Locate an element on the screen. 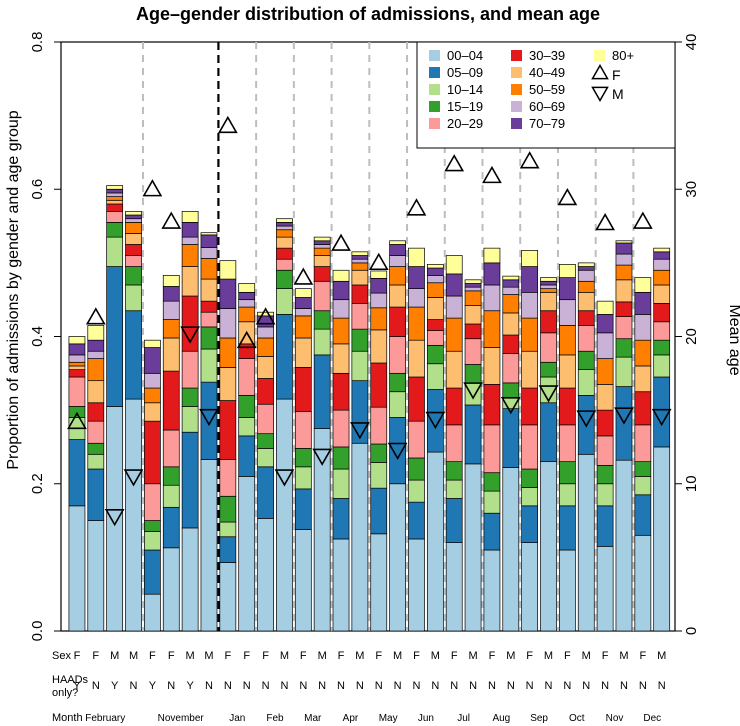 The height and width of the screenshot is (726, 740). legend-box is located at coordinates (546, 95).